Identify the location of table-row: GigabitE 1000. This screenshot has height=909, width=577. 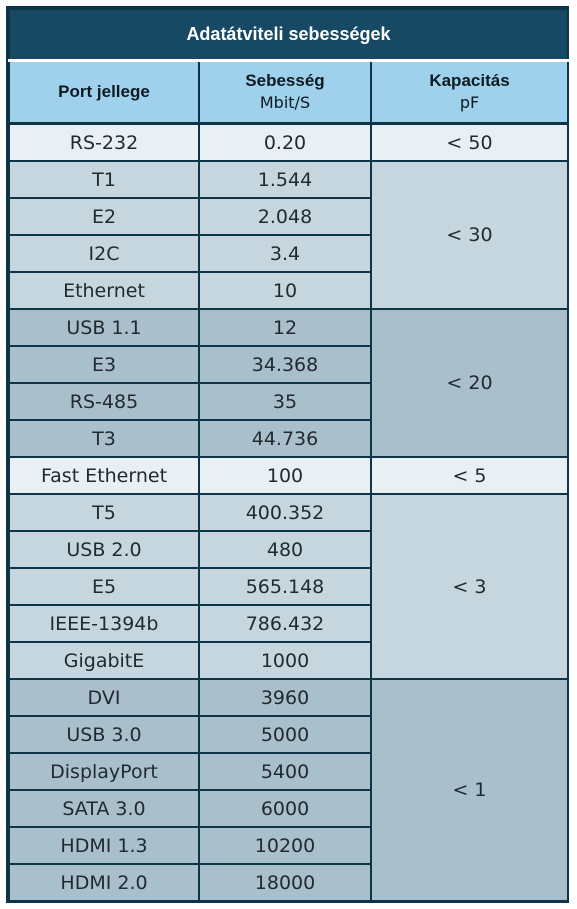
(288, 660).